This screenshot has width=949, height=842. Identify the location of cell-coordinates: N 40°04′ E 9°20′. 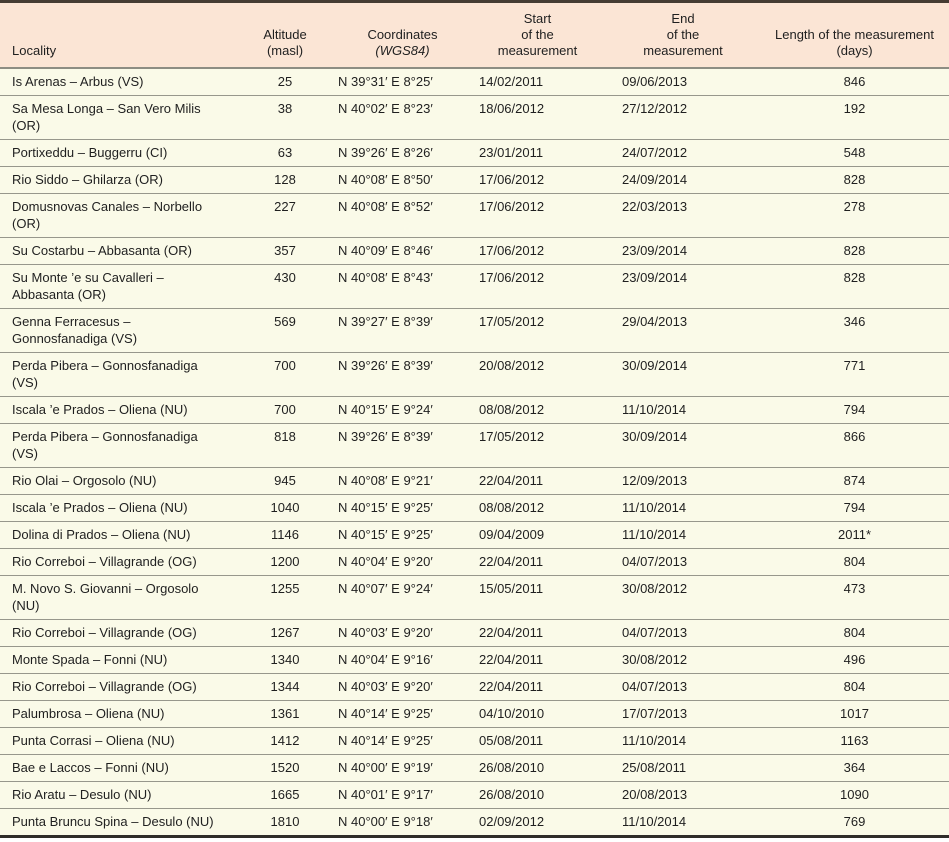
(402, 562).